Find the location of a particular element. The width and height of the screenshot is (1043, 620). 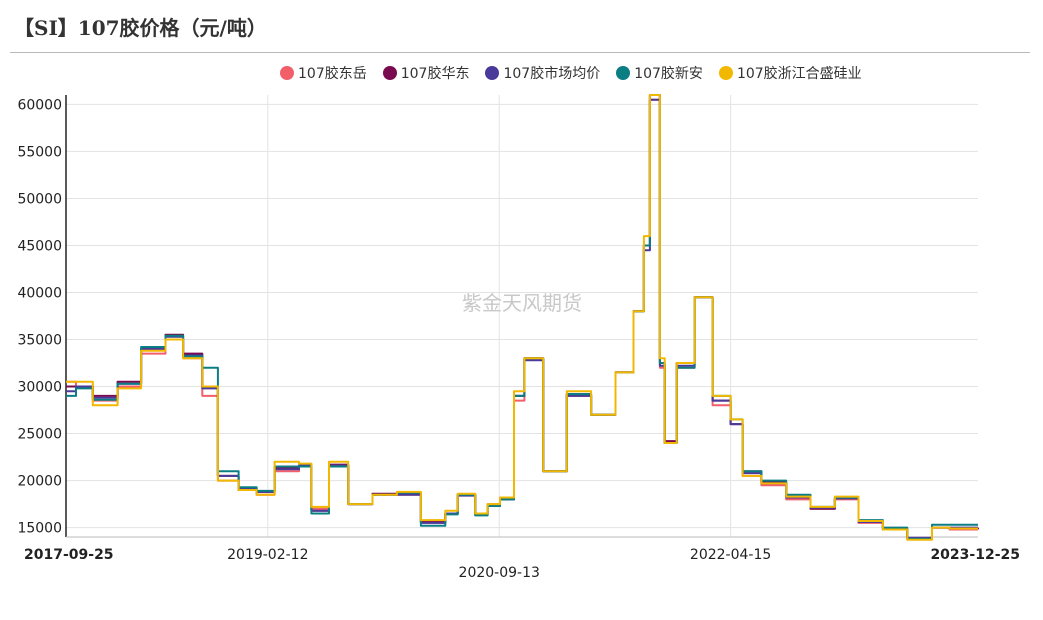

y-tick-label: 35000 is located at coordinates (39, 341).